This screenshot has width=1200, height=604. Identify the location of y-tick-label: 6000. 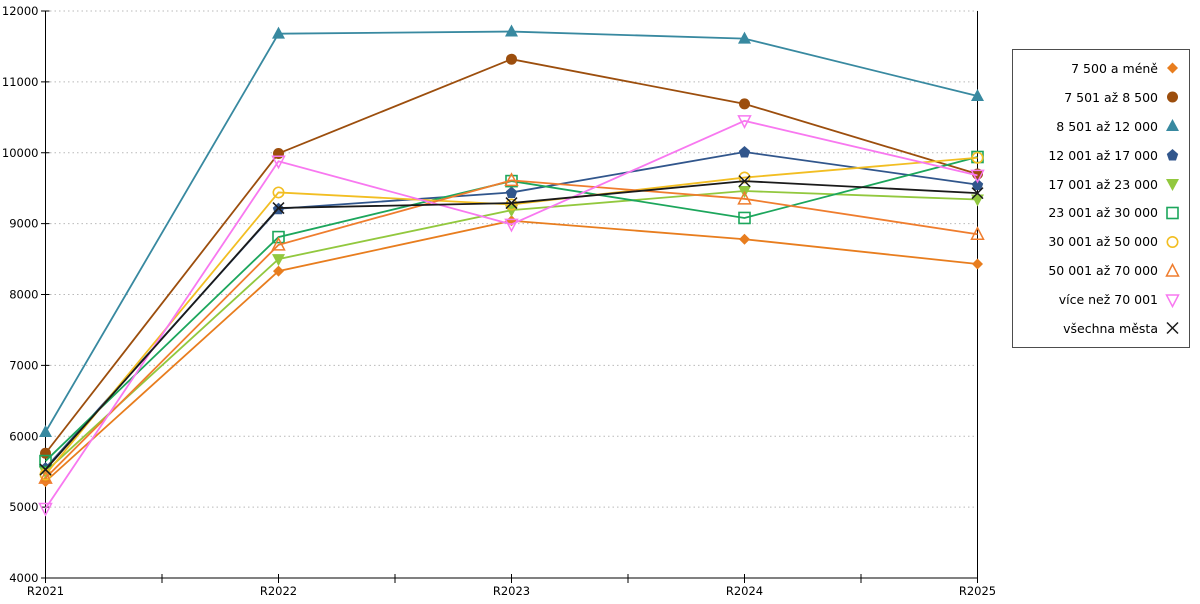
(23, 436).